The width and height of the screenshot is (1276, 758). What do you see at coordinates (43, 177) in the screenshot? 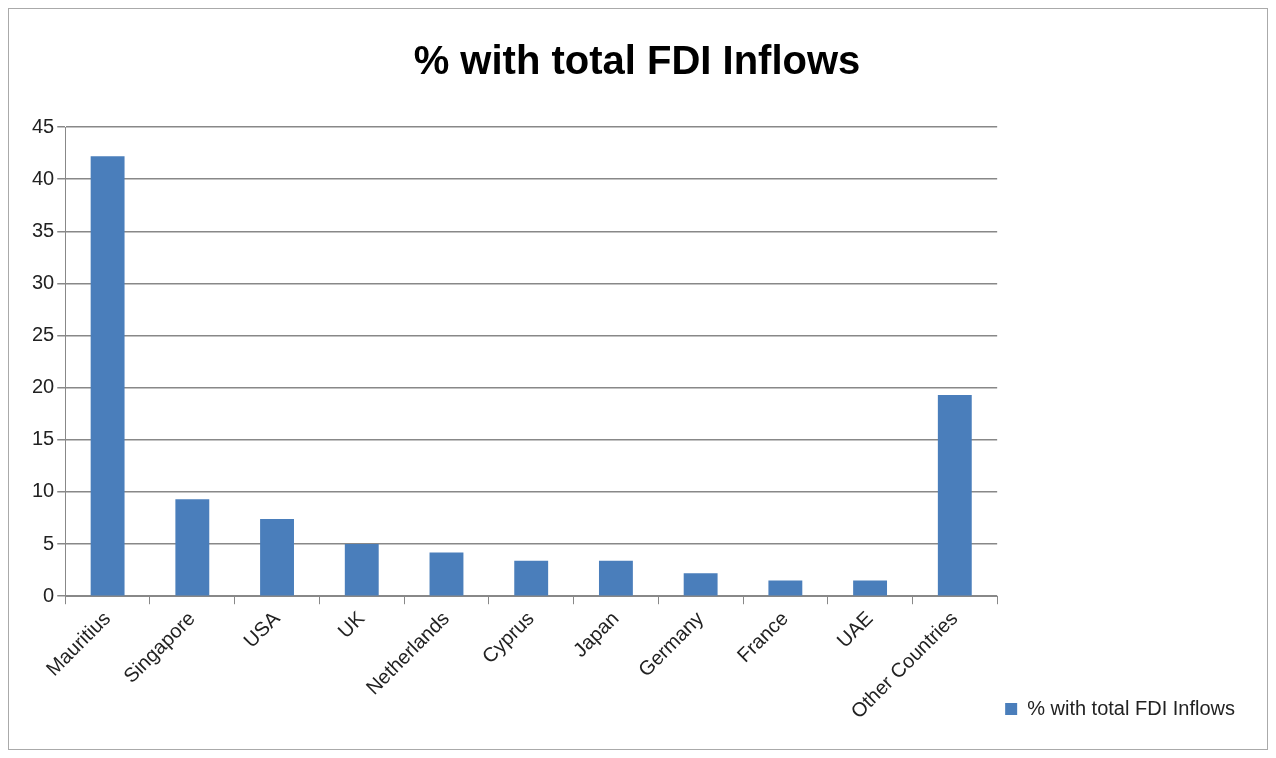
I see `y-tick-label: 40` at bounding box center [43, 177].